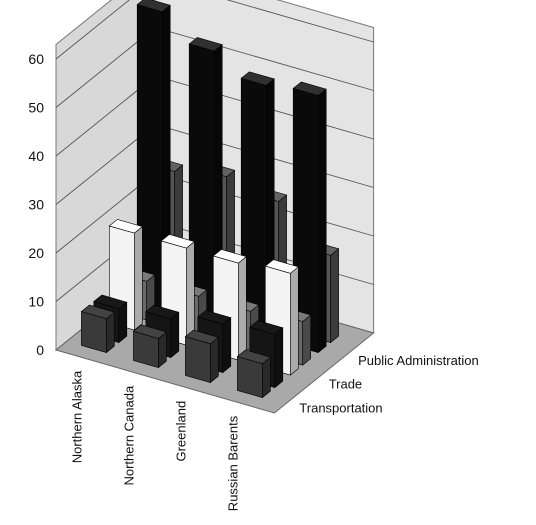 The height and width of the screenshot is (525, 536). Describe the element at coordinates (76, 416) in the screenshot. I see `category-label-northern-alaska: Northern Alaska` at that location.